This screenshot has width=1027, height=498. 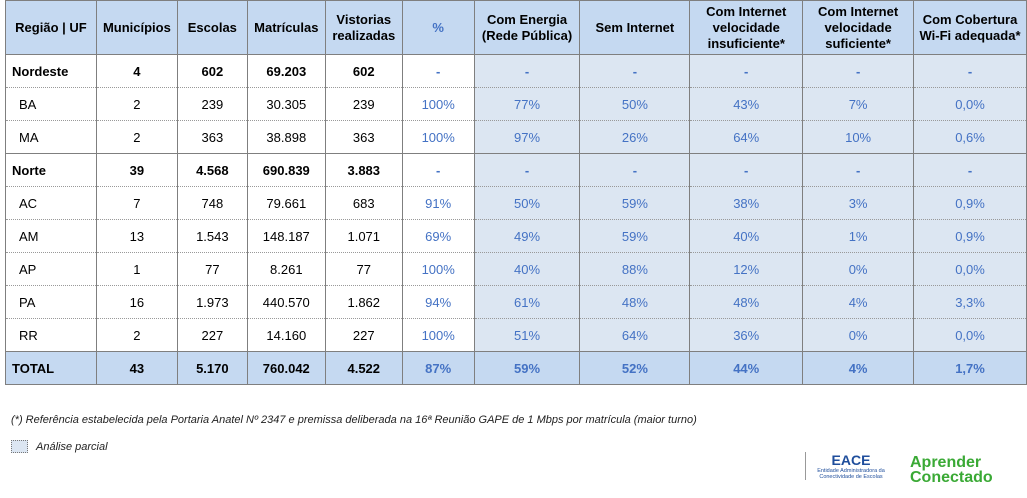 What do you see at coordinates (51, 71) in the screenshot?
I see `table-cell: Nordeste` at bounding box center [51, 71].